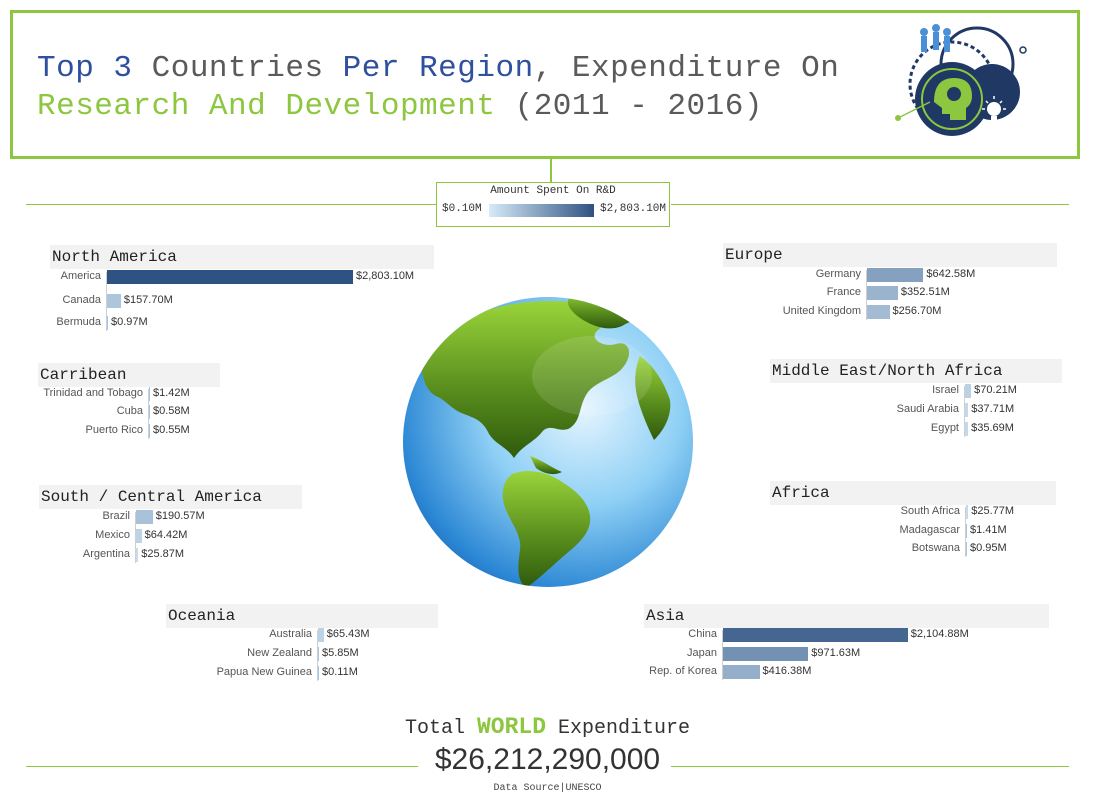 Image resolution: width=1095 pixels, height=801 pixels. Describe the element at coordinates (114, 430) in the screenshot. I see `country-label: Puerto Rico` at that location.